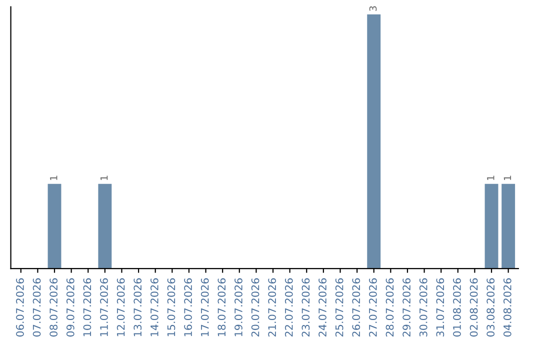 This screenshot has width=540, height=340. What do you see at coordinates (440, 307) in the screenshot?
I see `x-tick-label: 31.07.2026` at bounding box center [440, 307].